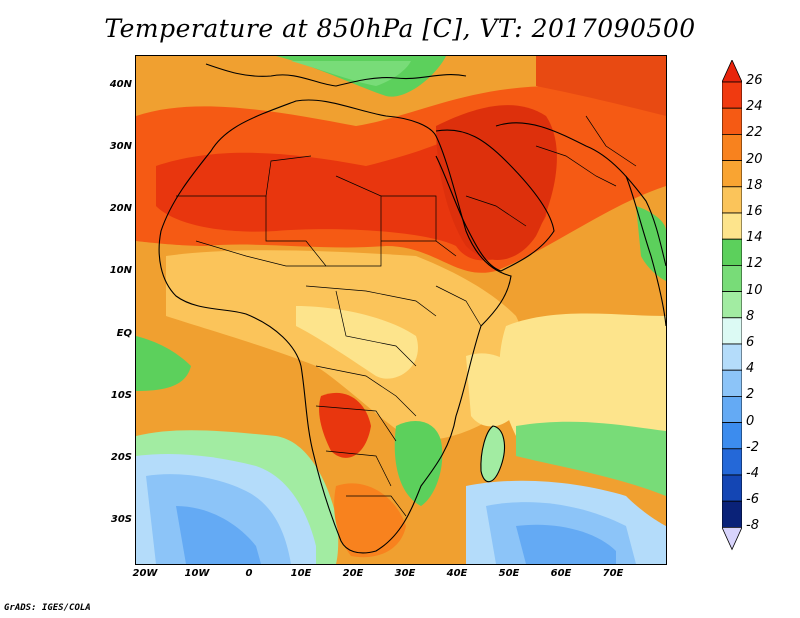 This screenshot has width=800, height=618. What do you see at coordinates (509, 573) in the screenshot?
I see `lon-label-50e: 50E` at bounding box center [509, 573].